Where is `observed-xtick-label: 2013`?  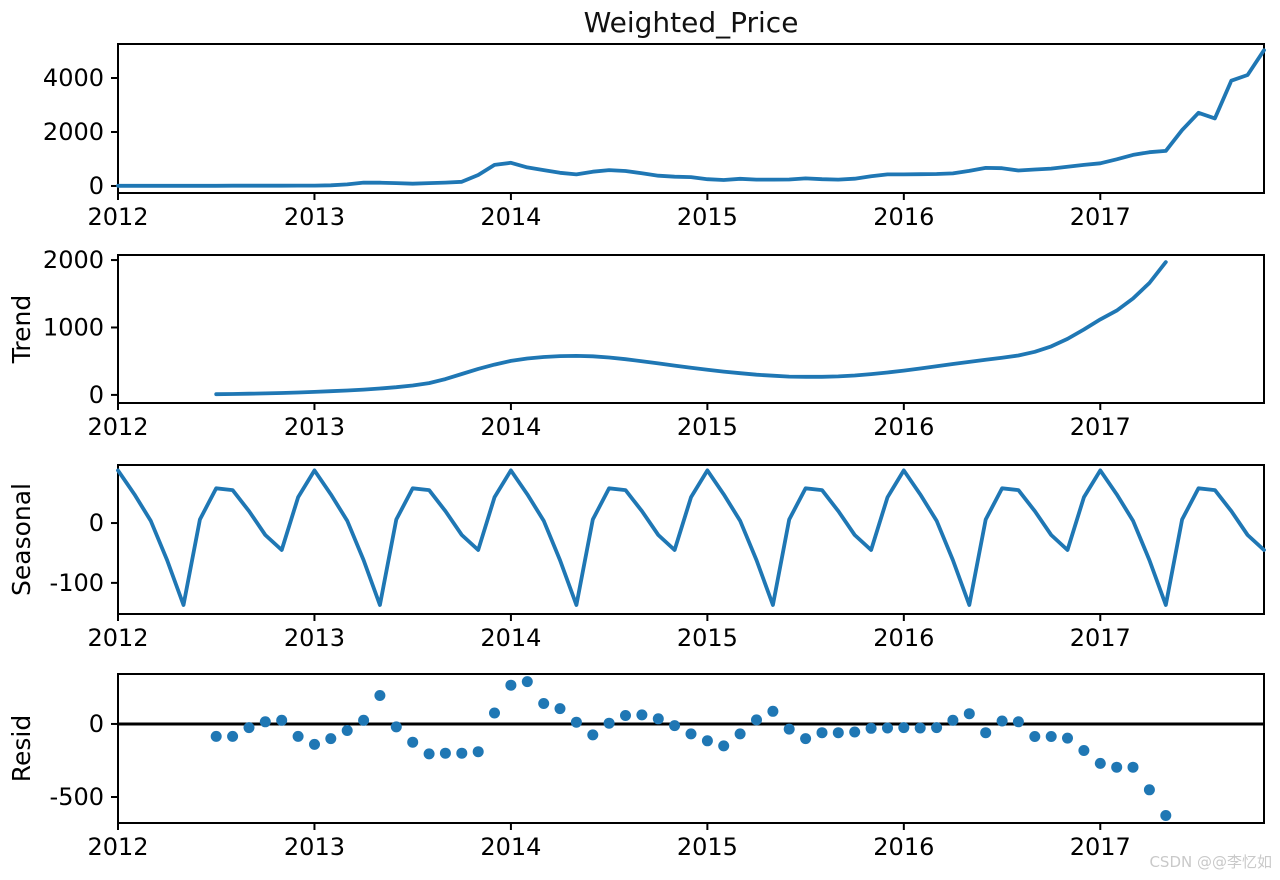
observed-xtick-label: 2013 is located at coordinates (314, 217).